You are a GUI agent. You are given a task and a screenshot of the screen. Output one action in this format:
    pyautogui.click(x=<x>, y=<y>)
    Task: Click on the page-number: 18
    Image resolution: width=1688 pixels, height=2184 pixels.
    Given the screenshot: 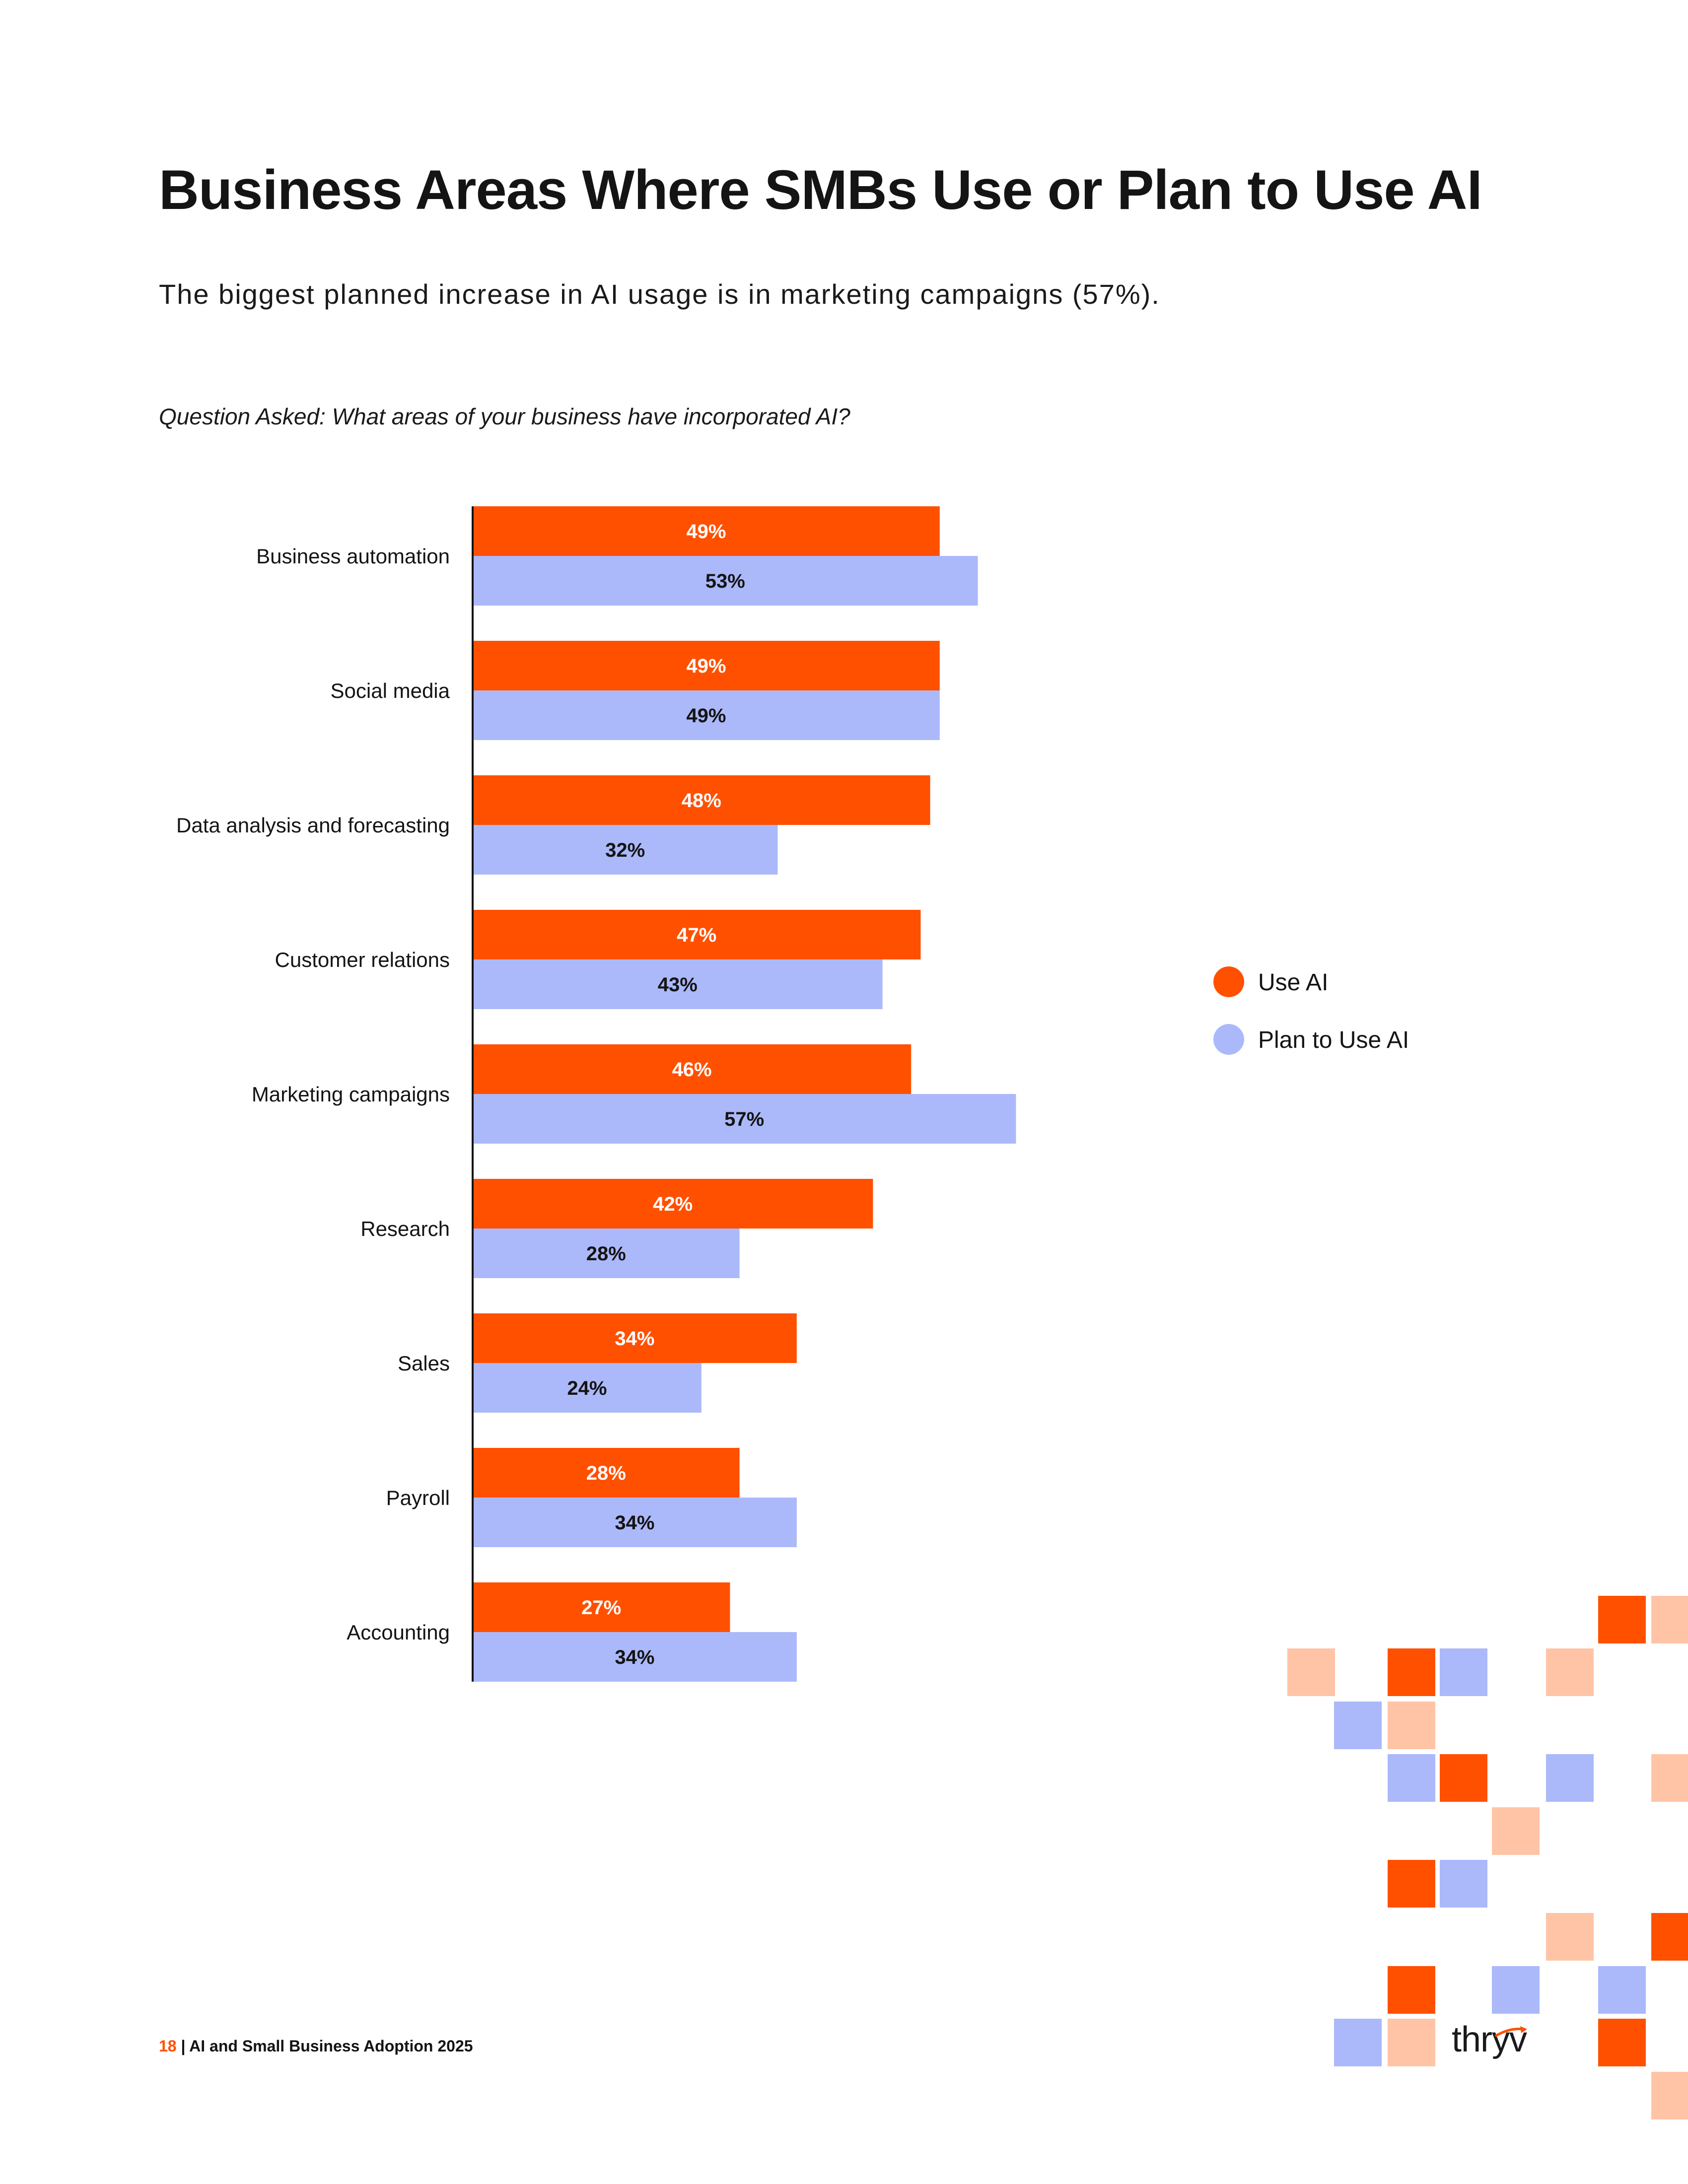 What is the action you would take?
    pyautogui.click(x=168, y=2046)
    